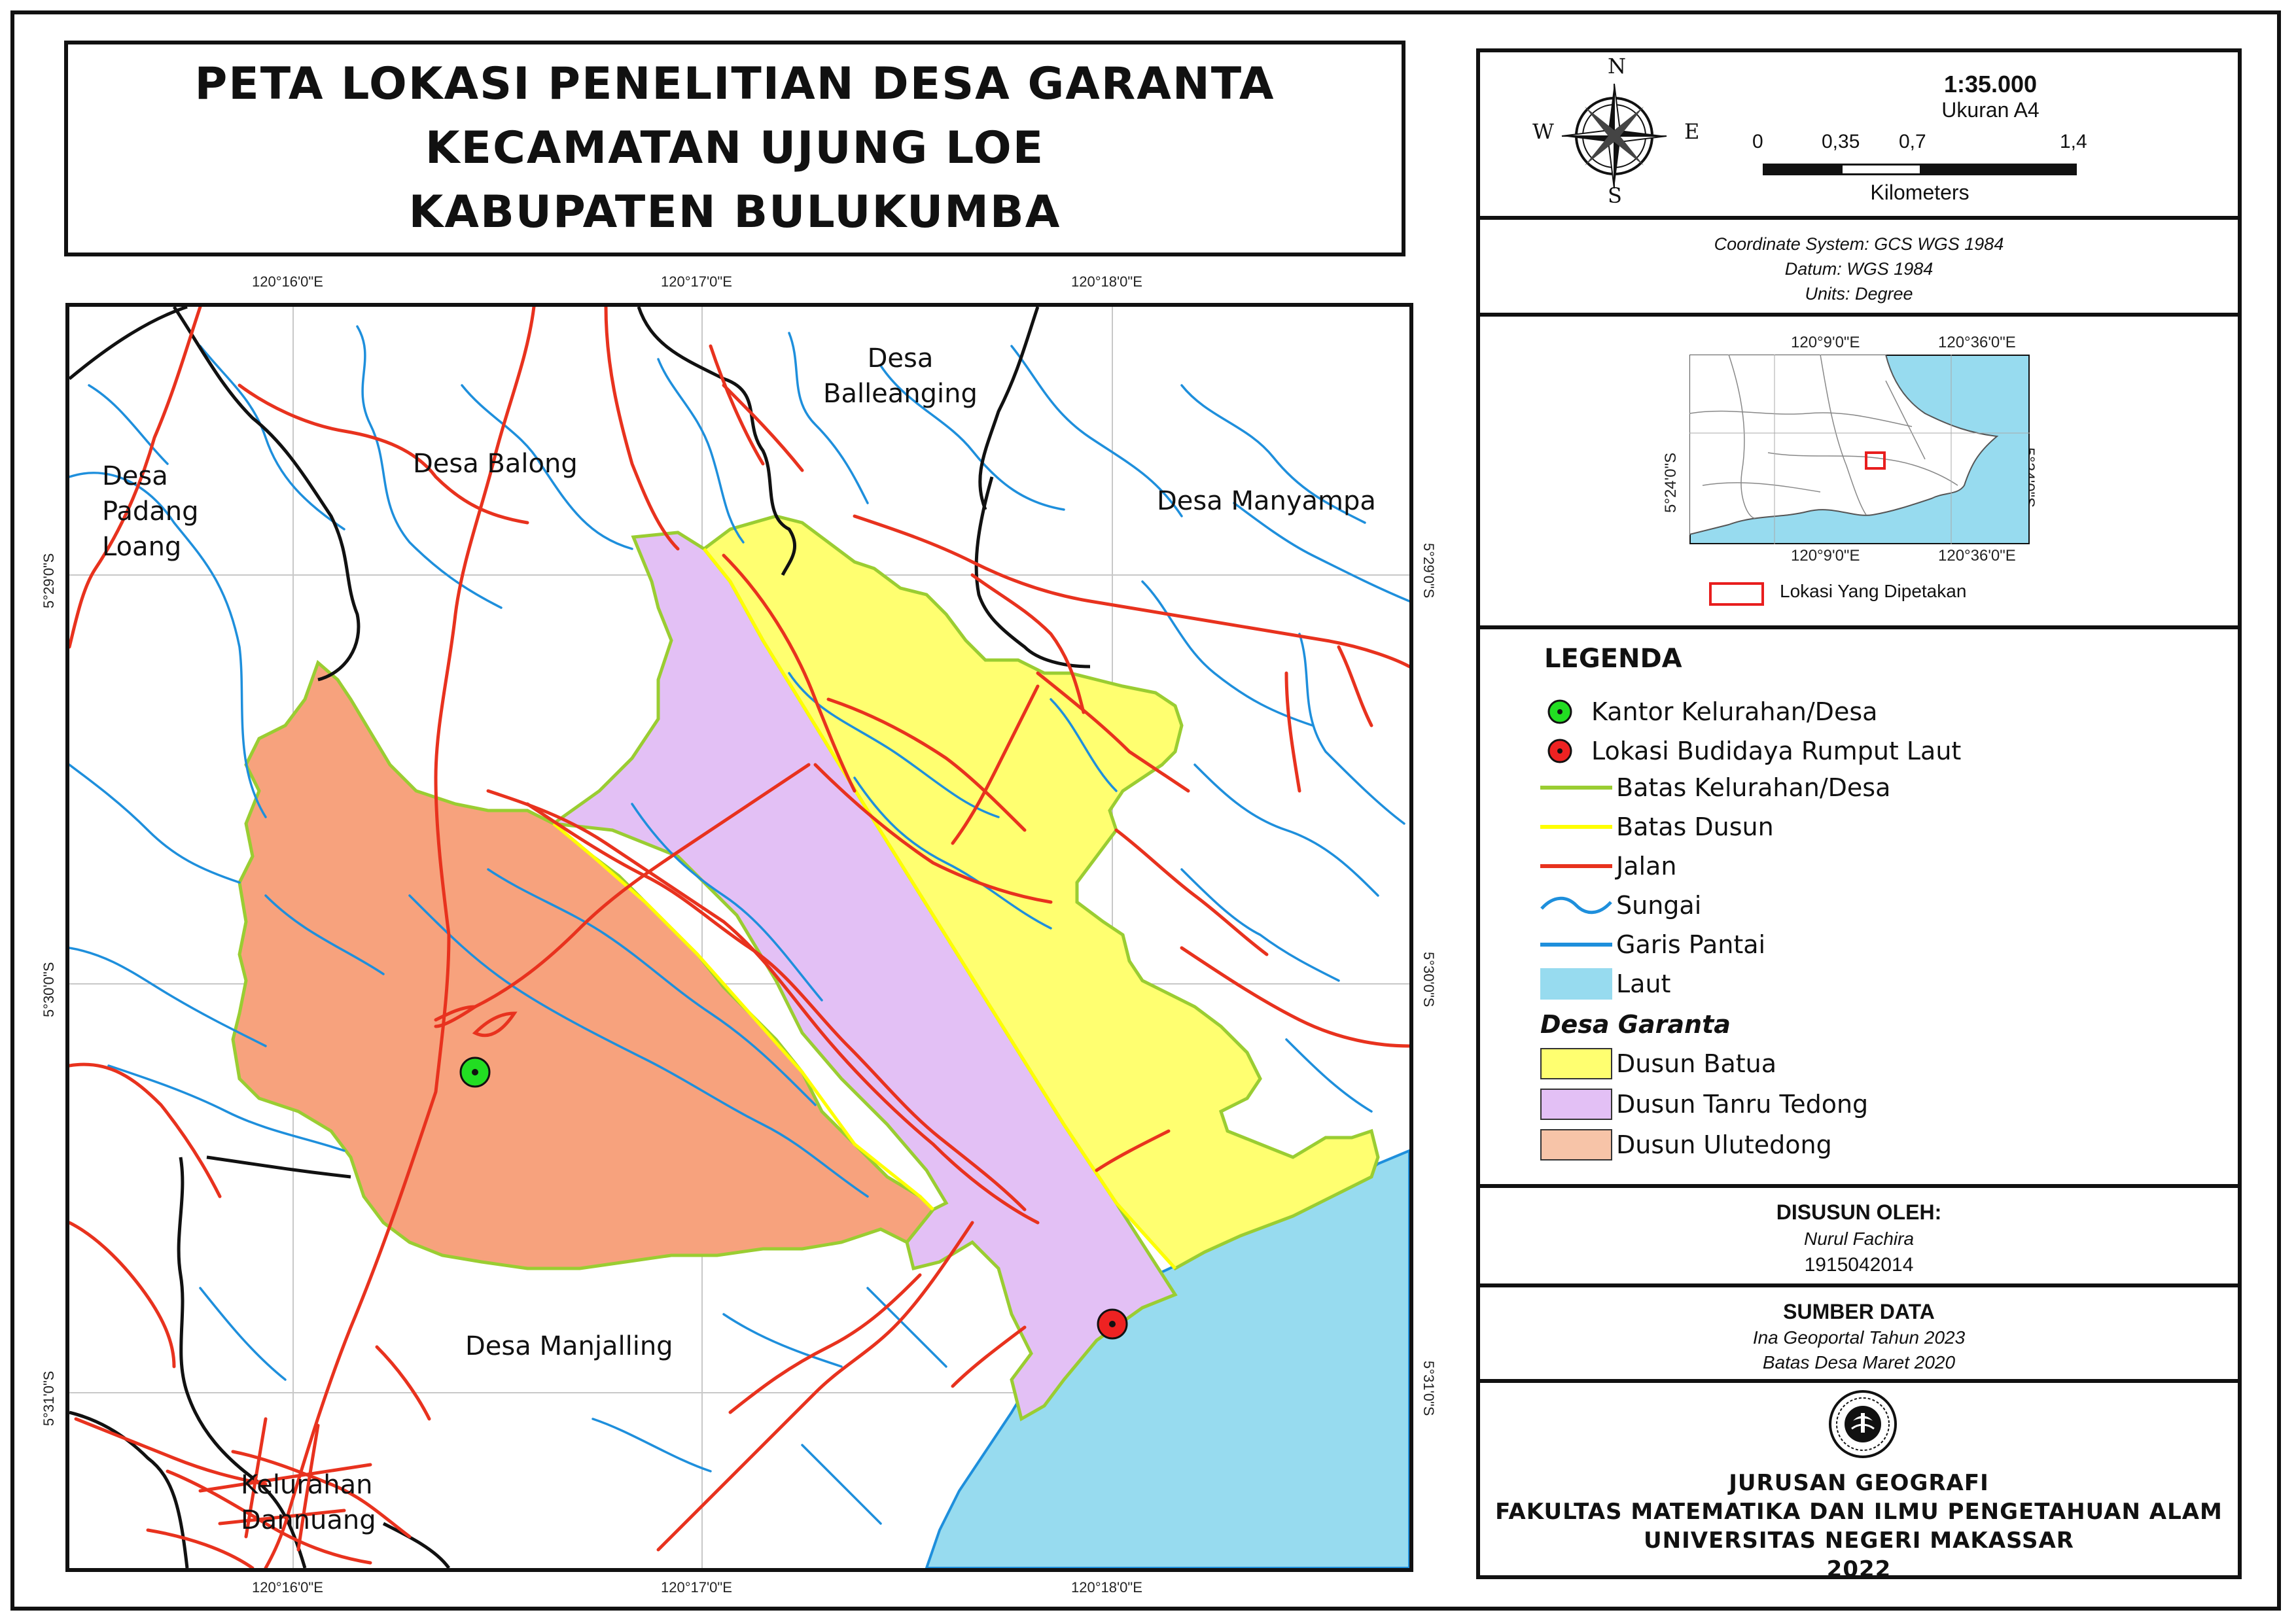 The width and height of the screenshot is (2296, 1623). I want to click on red-point-icon, so click(1559, 751).